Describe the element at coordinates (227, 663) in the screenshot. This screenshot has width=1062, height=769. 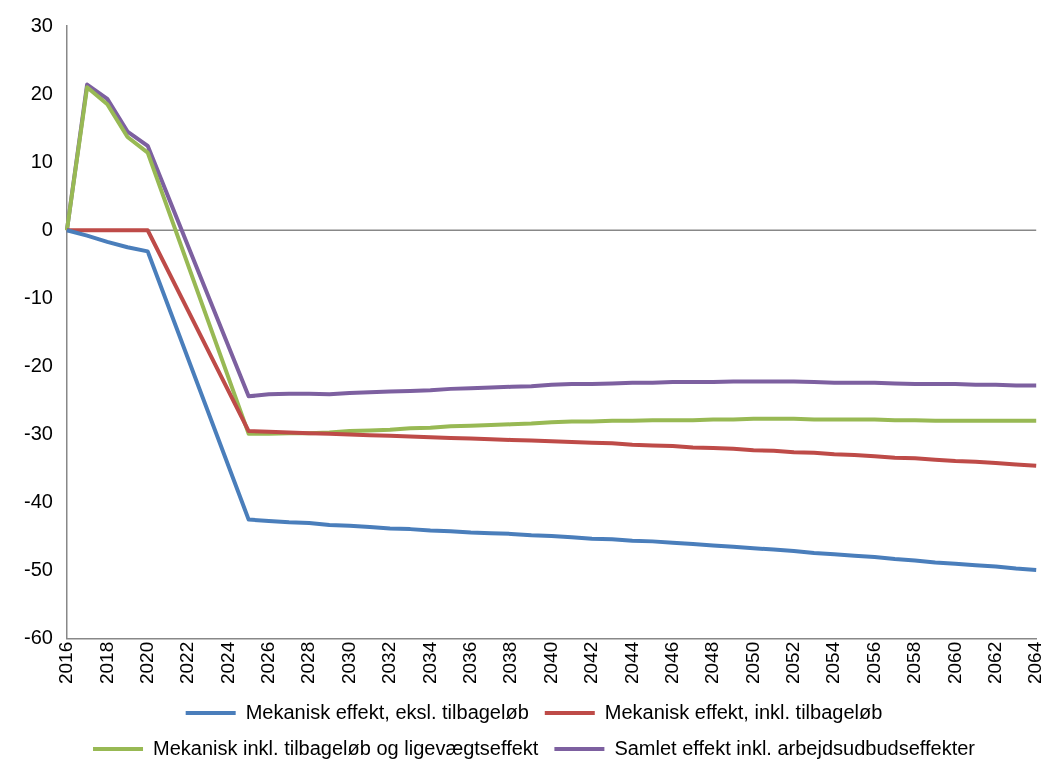
I see `x-tick-label: 2024` at that location.